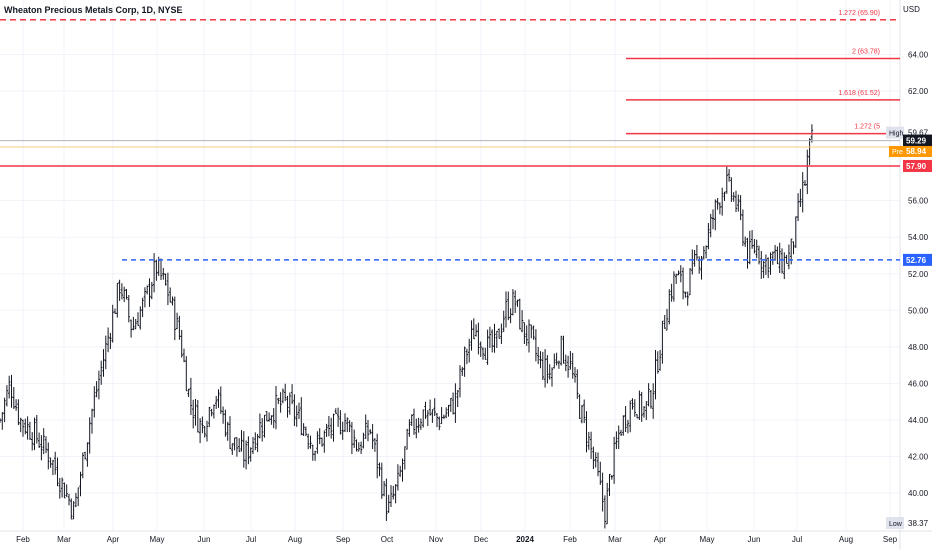 The width and height of the screenshot is (932, 550). Describe the element at coordinates (93, 10) in the screenshot. I see `chart-title: Wheaton Precious Metals Corp, 1D, NYSE` at that location.